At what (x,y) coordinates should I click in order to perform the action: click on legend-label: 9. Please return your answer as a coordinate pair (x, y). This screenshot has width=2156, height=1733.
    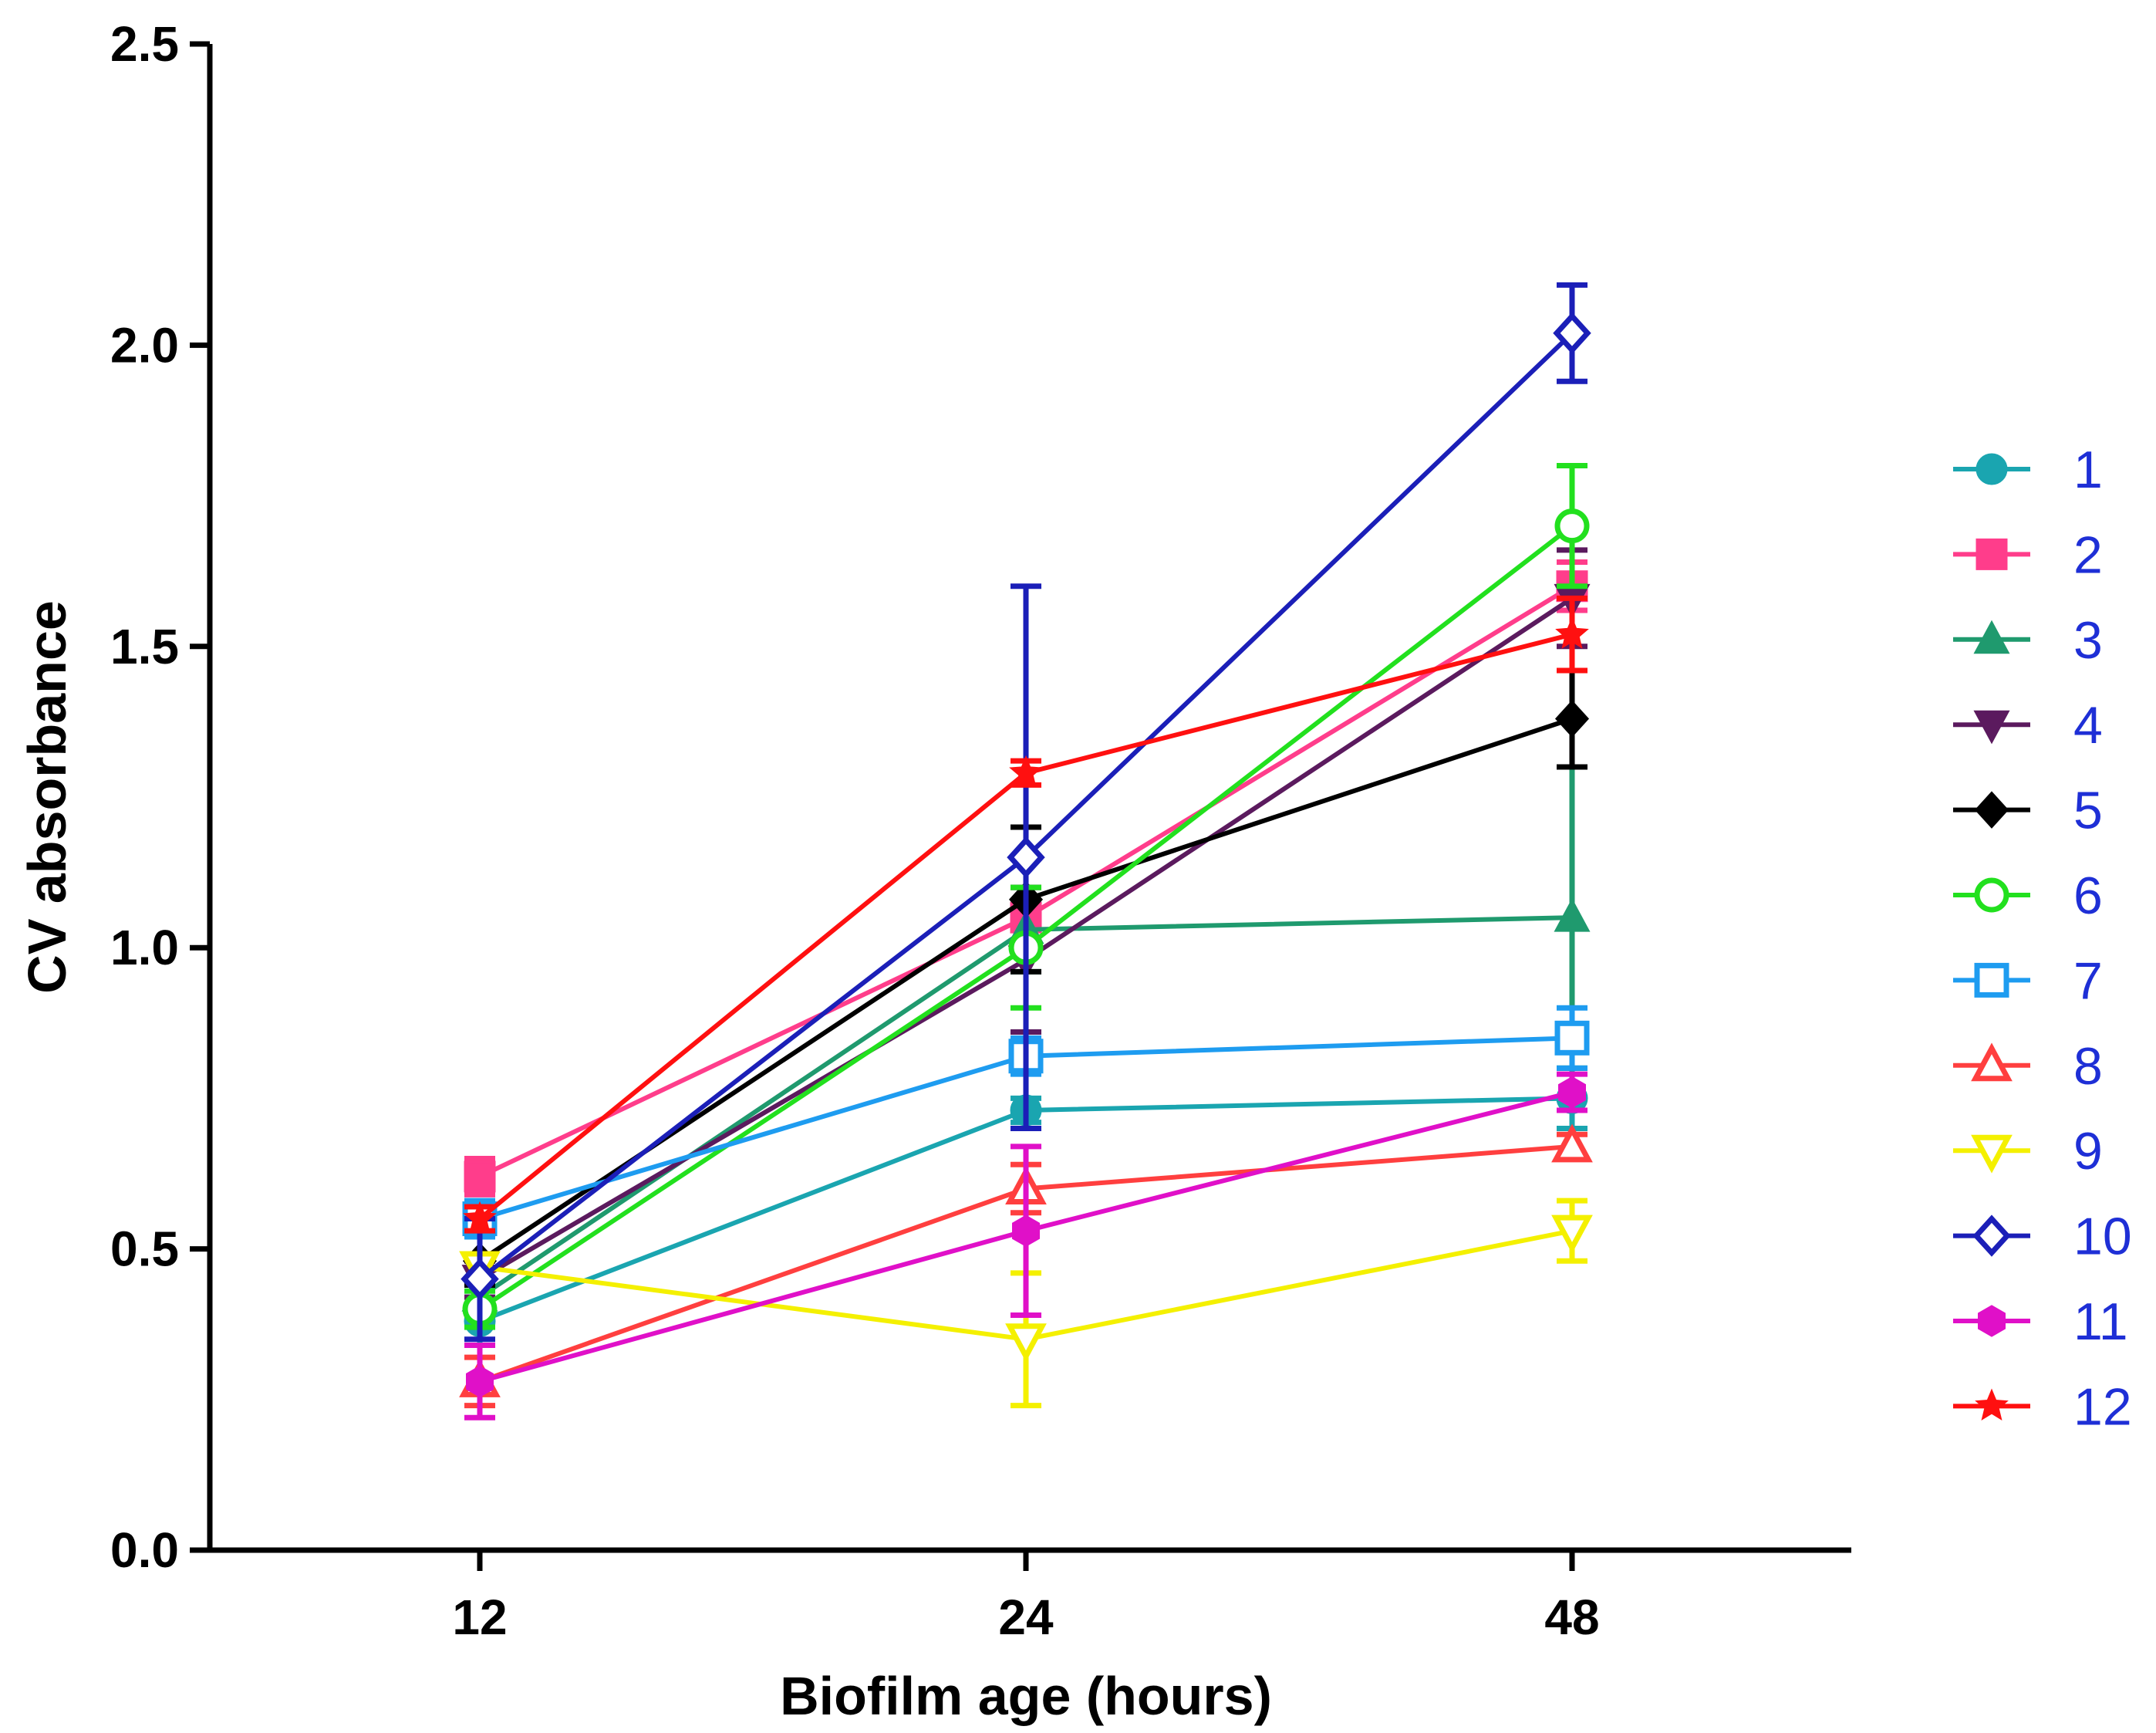
    Looking at the image, I should click on (2088, 1151).